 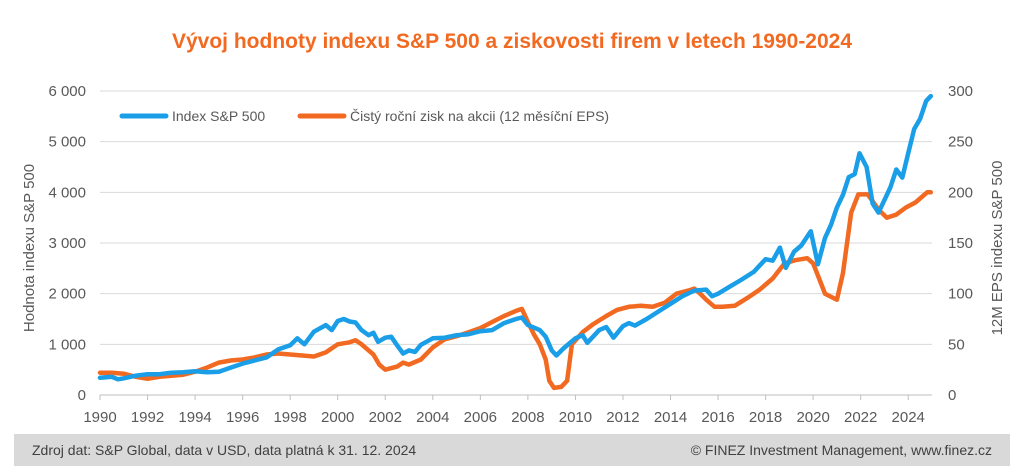 What do you see at coordinates (480, 417) in the screenshot?
I see `x-tick-label: 2006` at bounding box center [480, 417].